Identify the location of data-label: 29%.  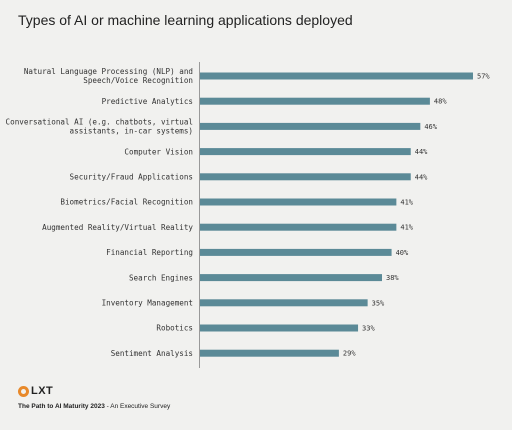
(349, 354).